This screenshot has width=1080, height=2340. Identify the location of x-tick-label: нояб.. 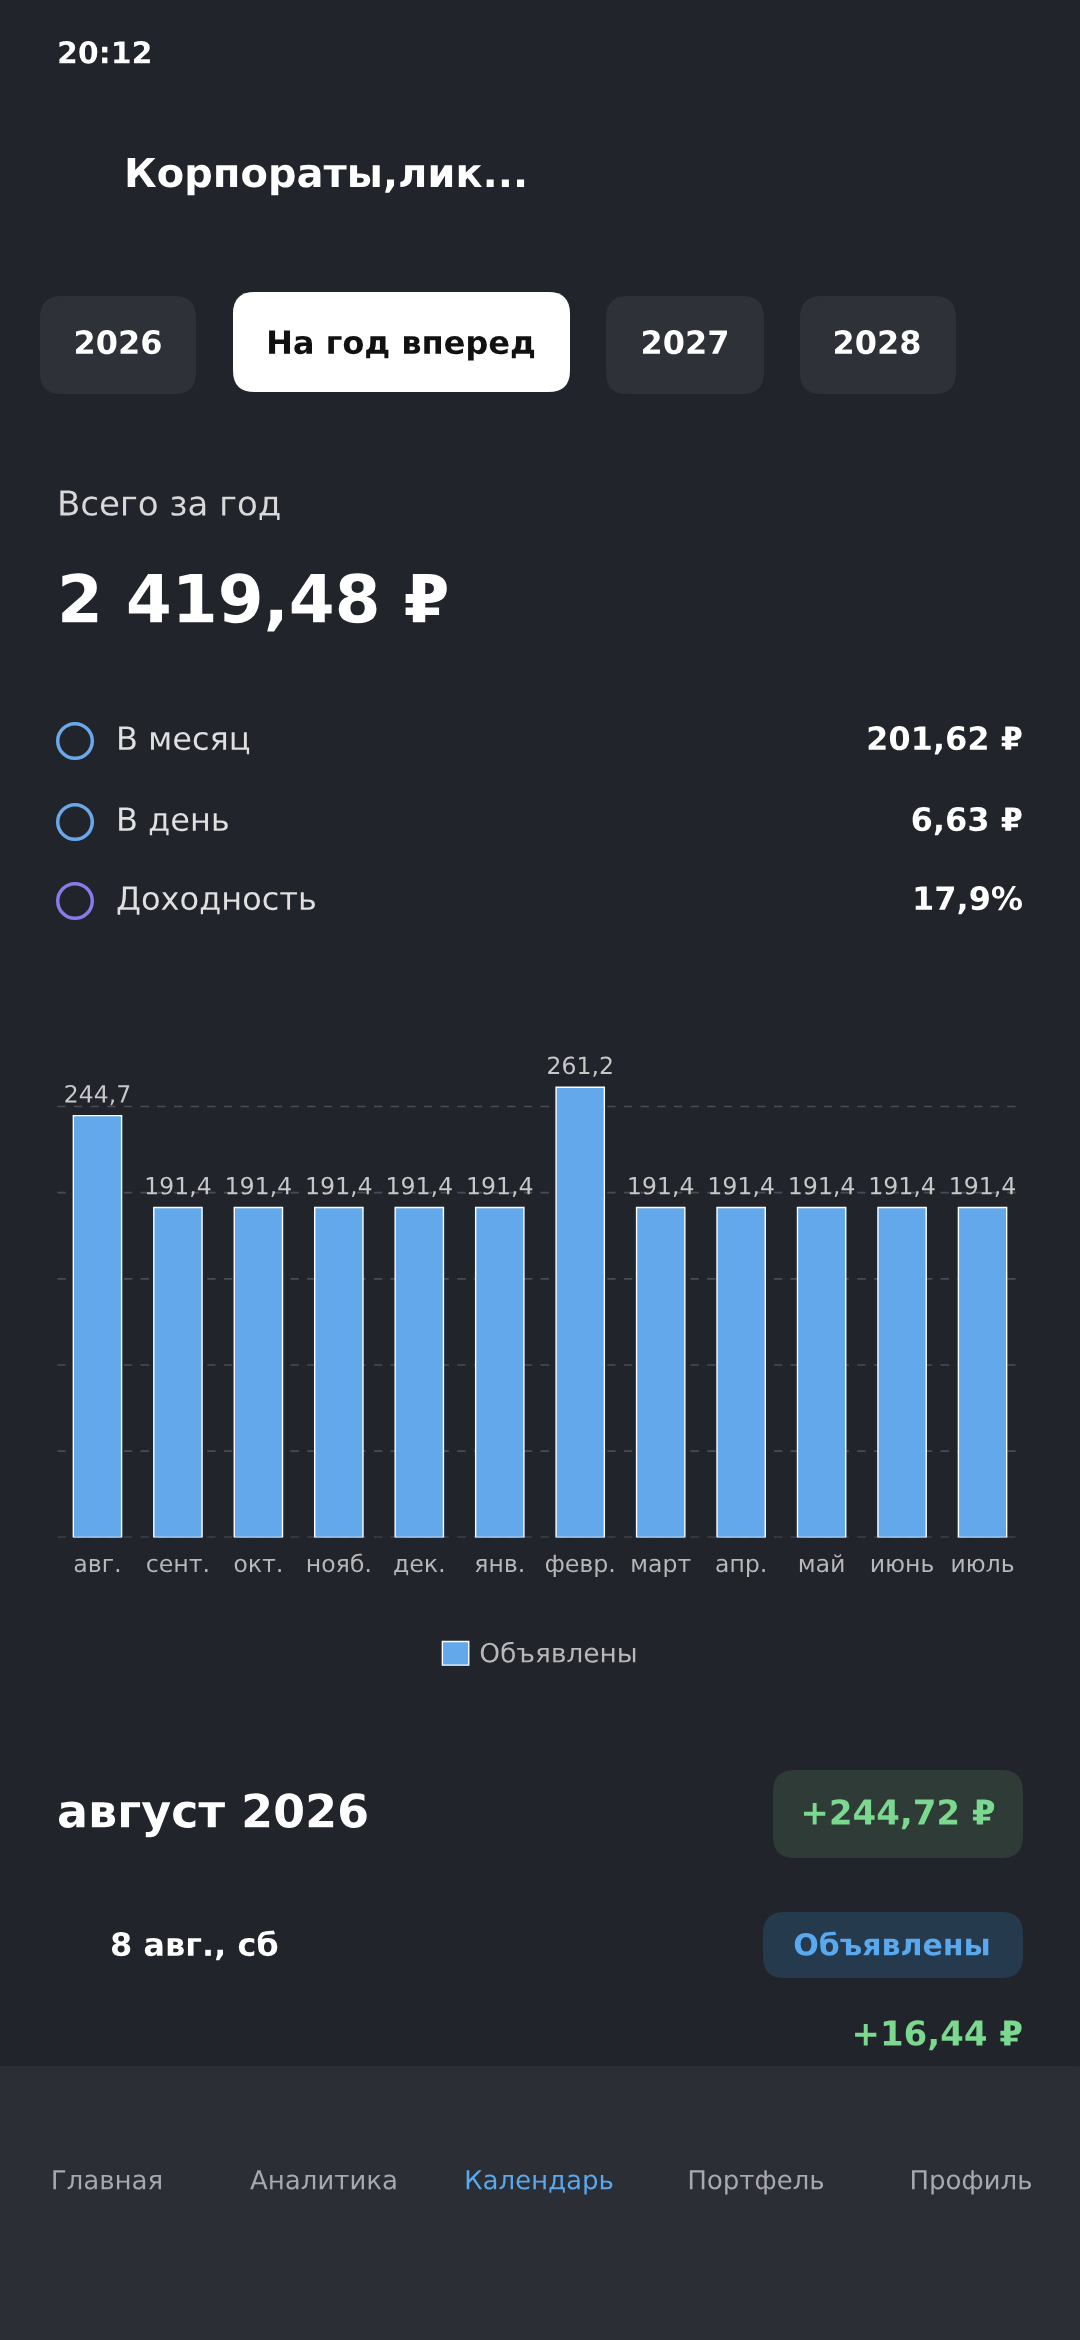
(338, 1563).